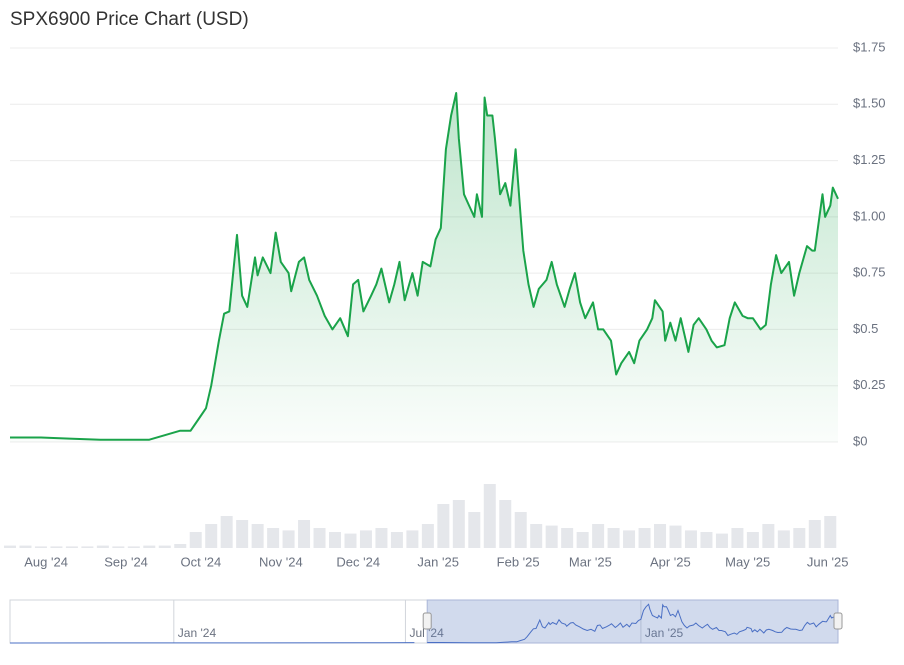 Image resolution: width=904 pixels, height=665 pixels. I want to click on x-tick-label: Feb '25, so click(518, 561).